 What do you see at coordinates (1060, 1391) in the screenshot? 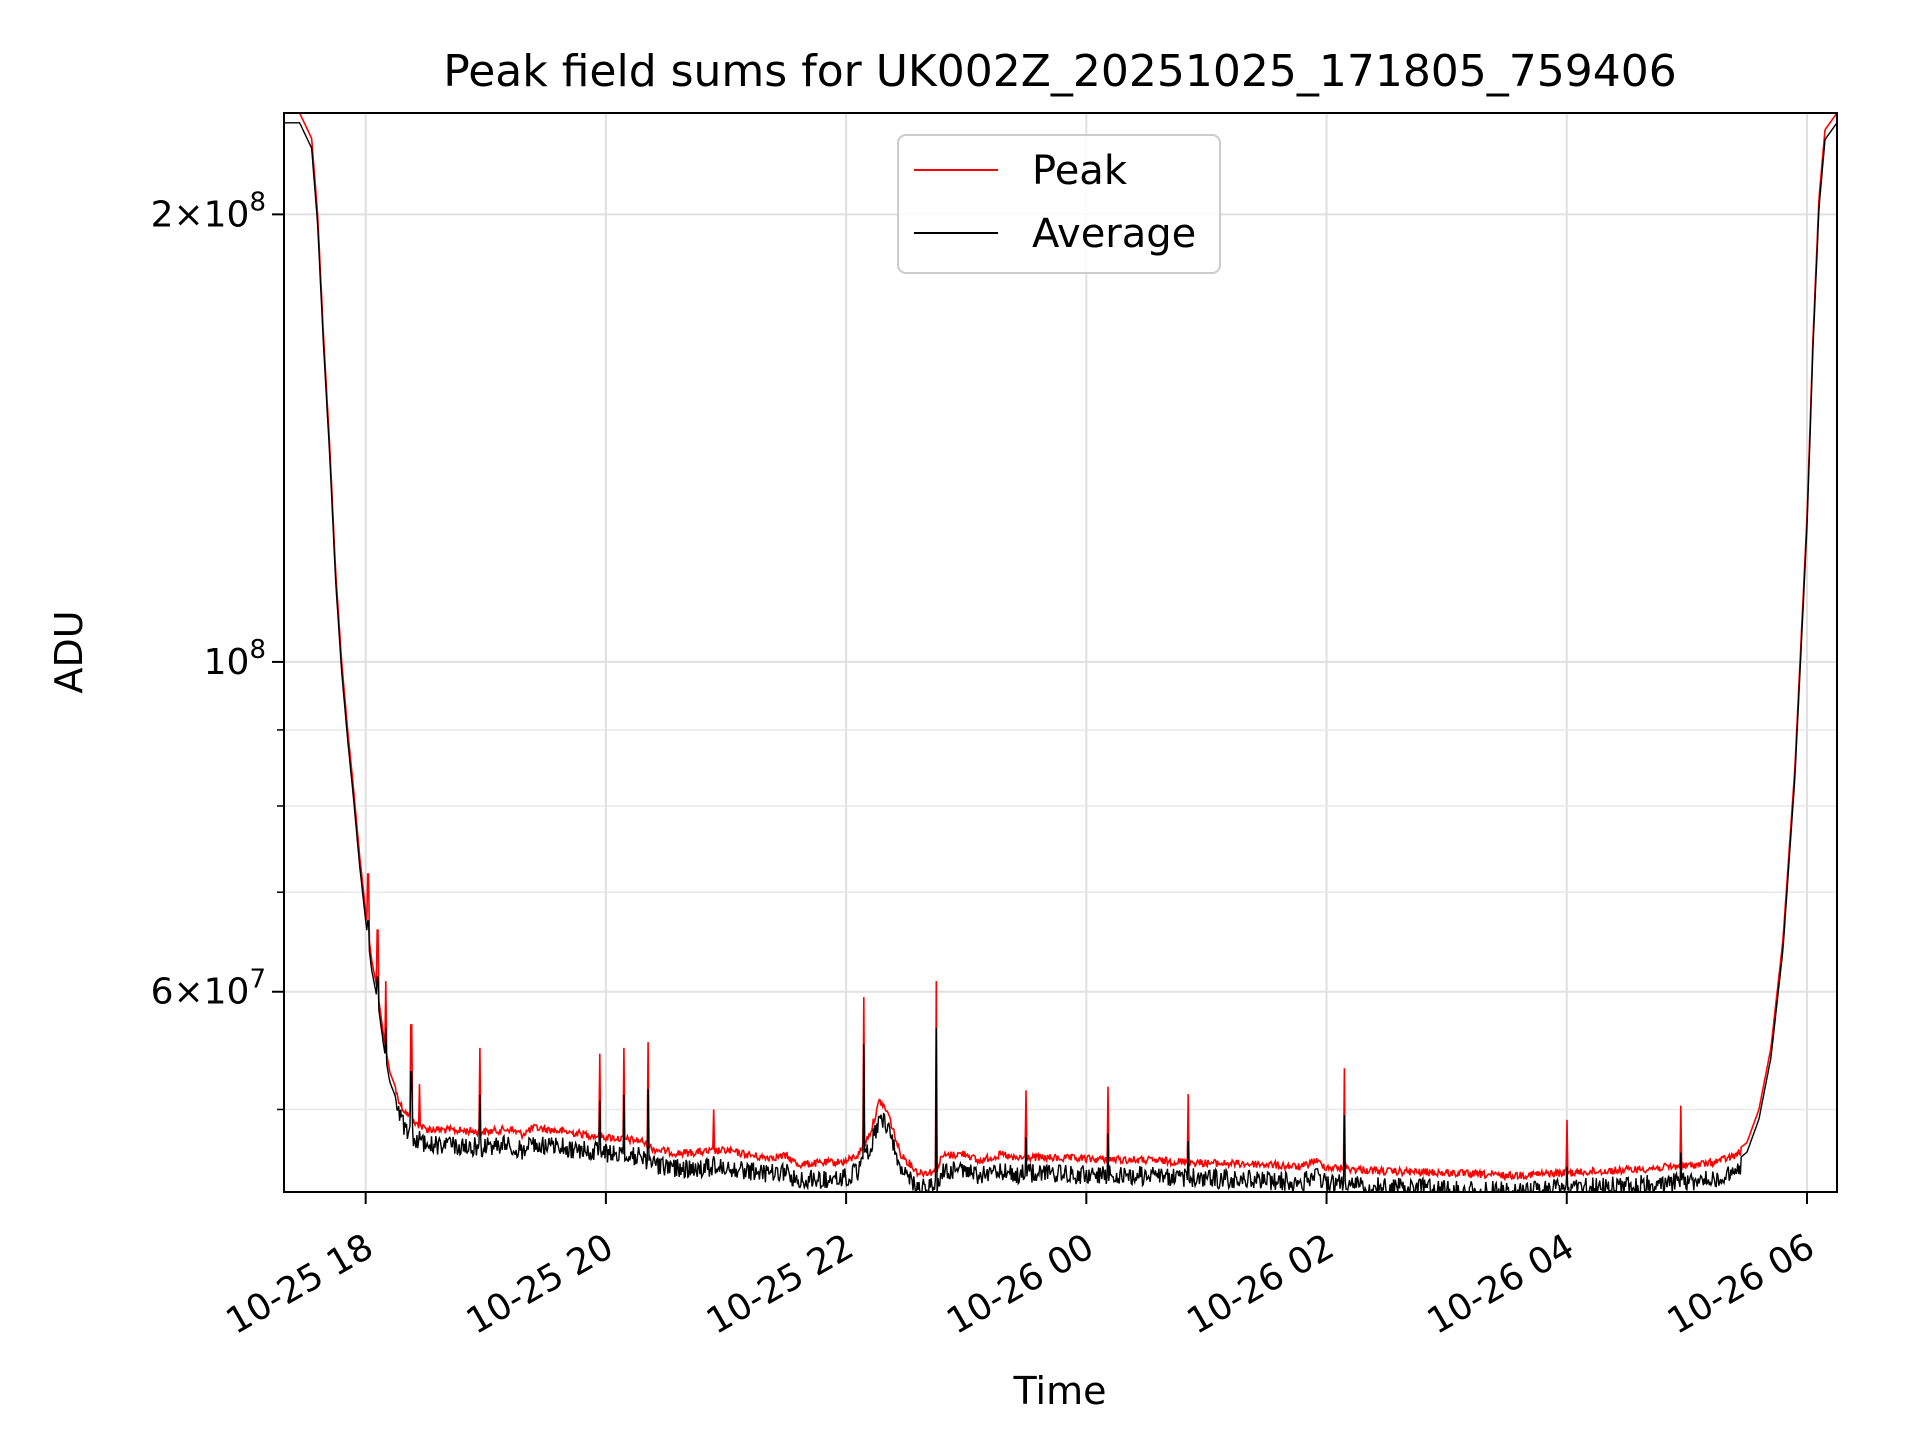
I see `x-axis-label: Time` at bounding box center [1060, 1391].